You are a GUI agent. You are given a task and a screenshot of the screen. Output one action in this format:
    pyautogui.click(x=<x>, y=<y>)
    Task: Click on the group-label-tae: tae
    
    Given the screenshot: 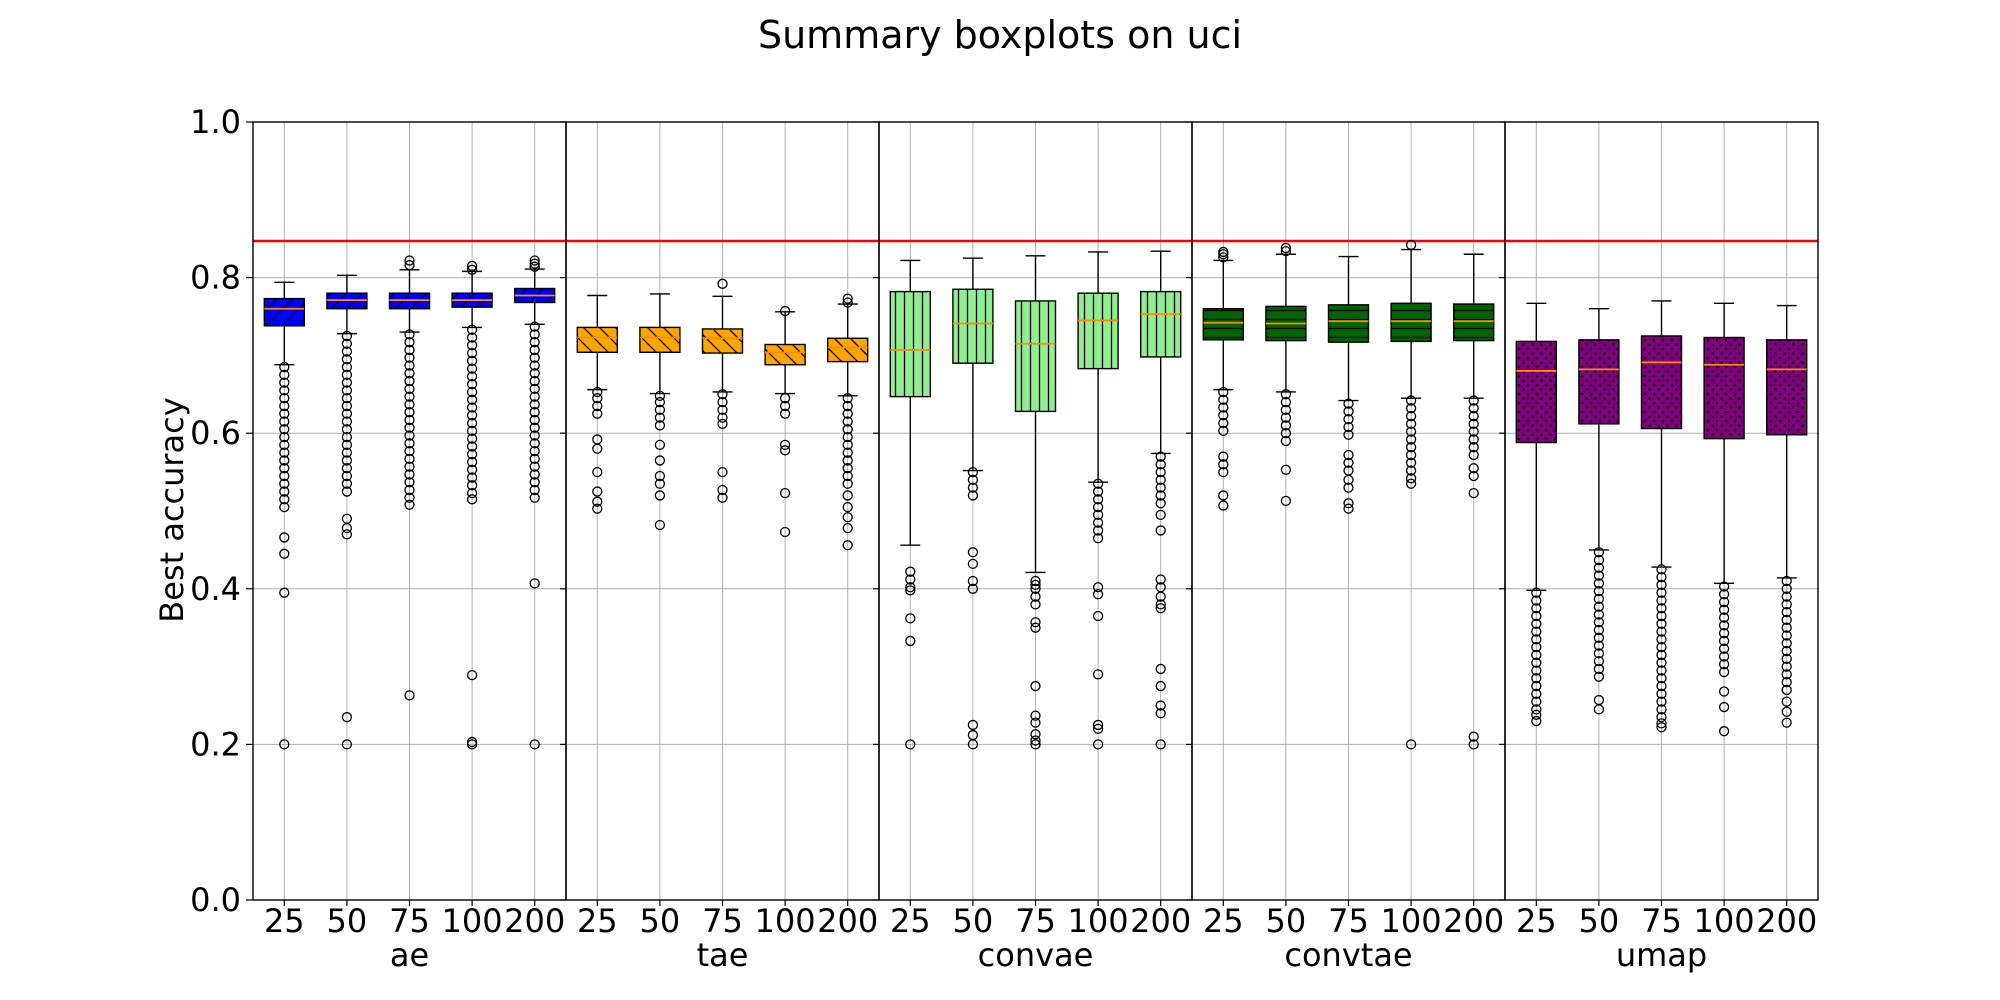 What is the action you would take?
    pyautogui.click(x=723, y=955)
    